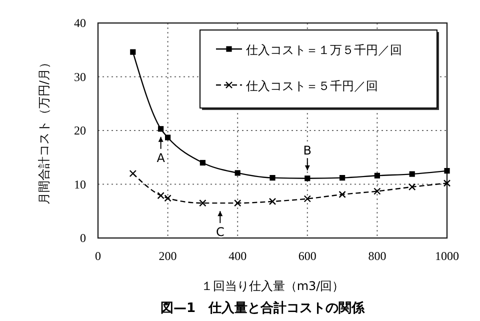 This screenshot has height=321, width=480. Describe the element at coordinates (80, 23) in the screenshot. I see `y-tick-label: 40` at that location.